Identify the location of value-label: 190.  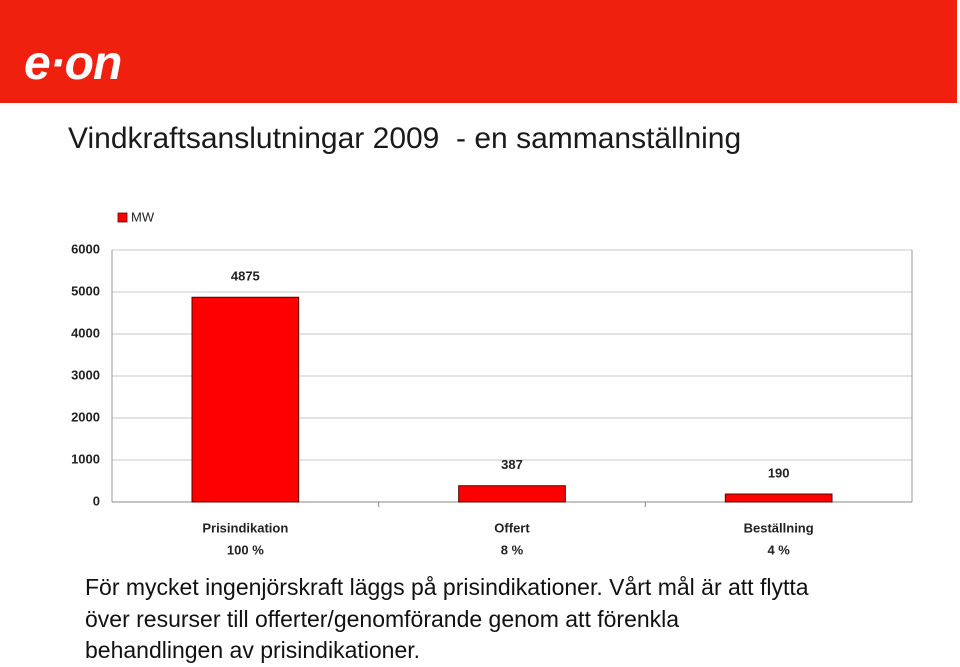
(779, 472).